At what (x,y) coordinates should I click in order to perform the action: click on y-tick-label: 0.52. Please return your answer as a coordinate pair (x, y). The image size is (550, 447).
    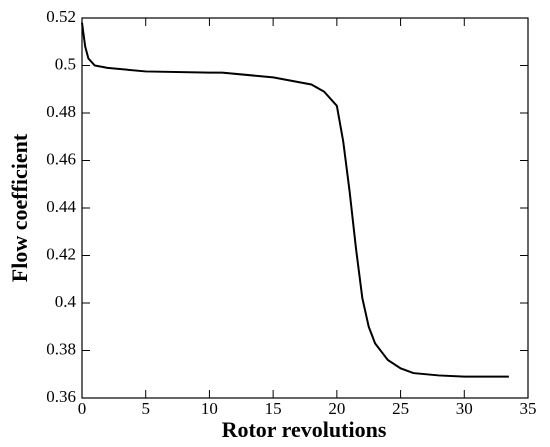
    Looking at the image, I should click on (61, 16).